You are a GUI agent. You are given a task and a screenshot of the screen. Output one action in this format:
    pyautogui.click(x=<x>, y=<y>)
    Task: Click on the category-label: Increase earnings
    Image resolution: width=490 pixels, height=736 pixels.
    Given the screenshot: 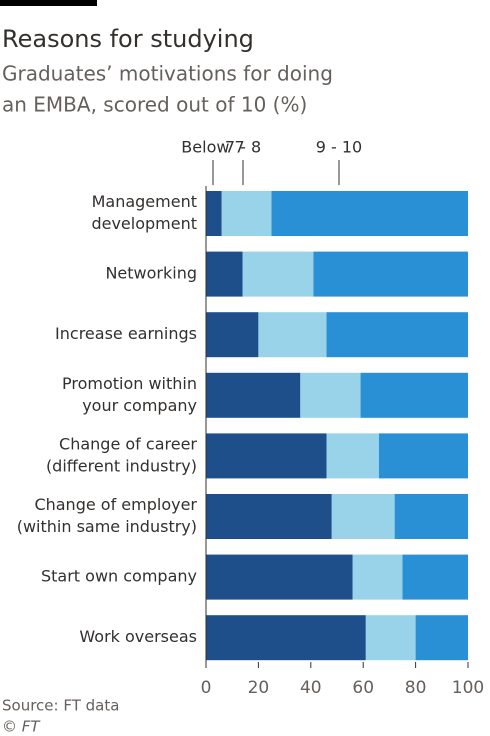 What is the action you would take?
    pyautogui.click(x=126, y=333)
    